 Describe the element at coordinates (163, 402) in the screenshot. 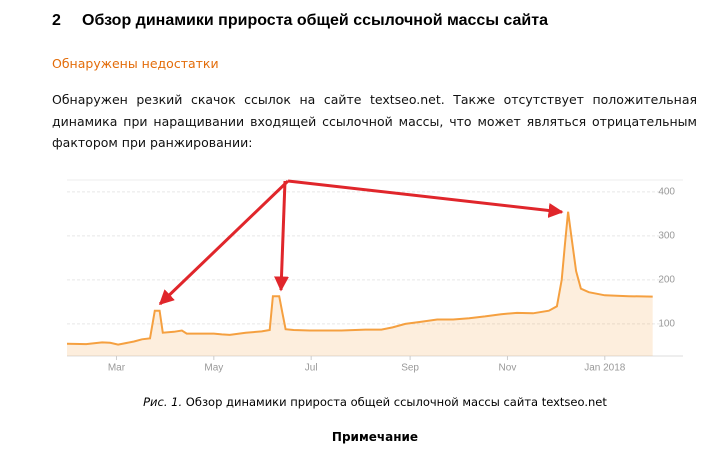

I see `caption-label: Рис. 1.` at that location.